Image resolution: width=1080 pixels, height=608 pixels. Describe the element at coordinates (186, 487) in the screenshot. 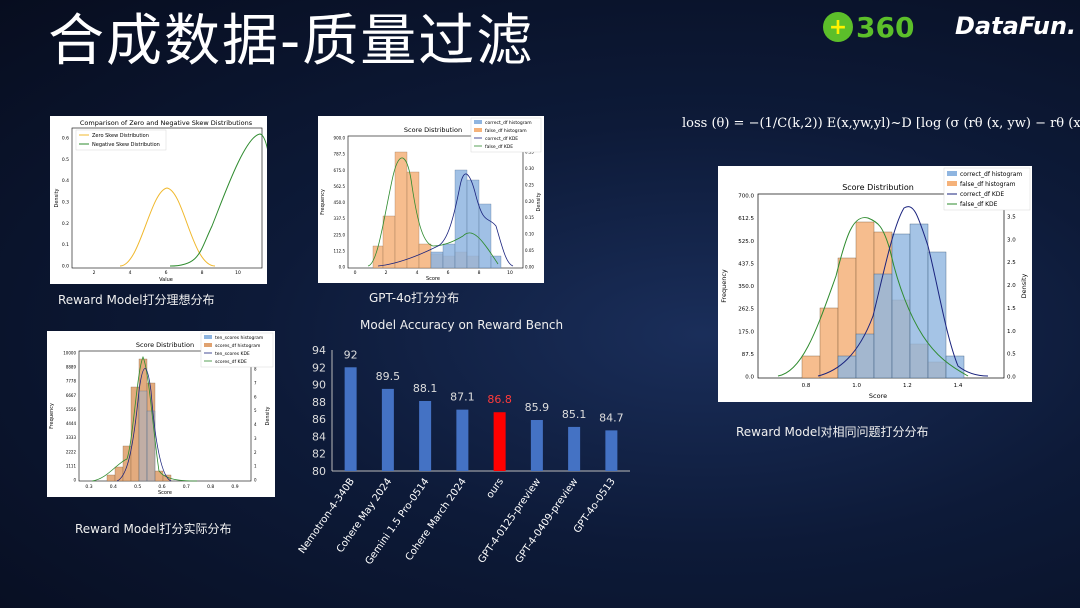

I see `actual-xticks-label: 0.7` at that location.